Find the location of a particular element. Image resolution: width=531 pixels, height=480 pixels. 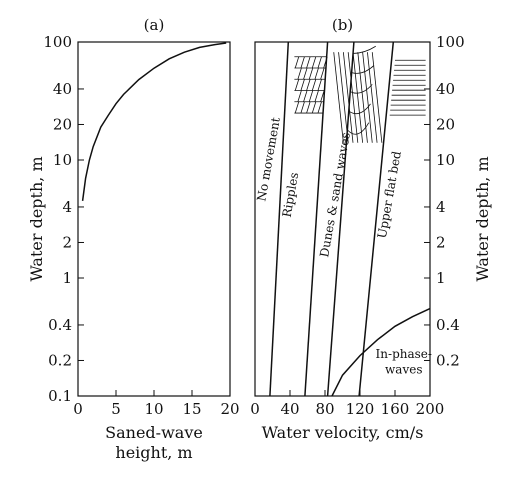

x-tick-label-b: 120 is located at coordinates (360, 409).